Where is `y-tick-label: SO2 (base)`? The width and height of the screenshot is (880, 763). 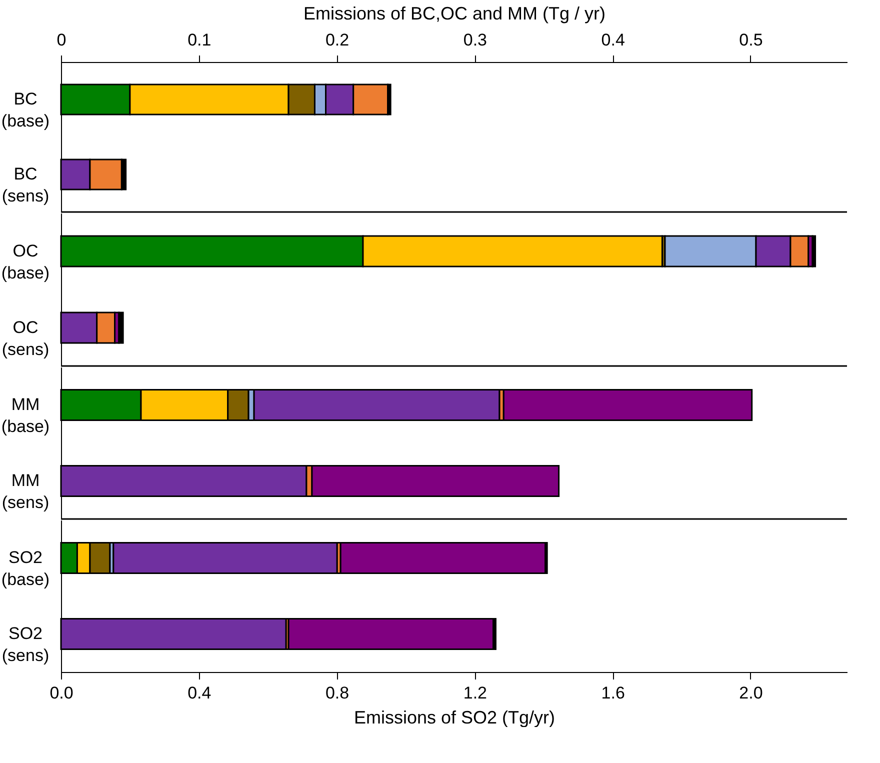
y-tick-label: SO2 (base) is located at coordinates (25, 568).